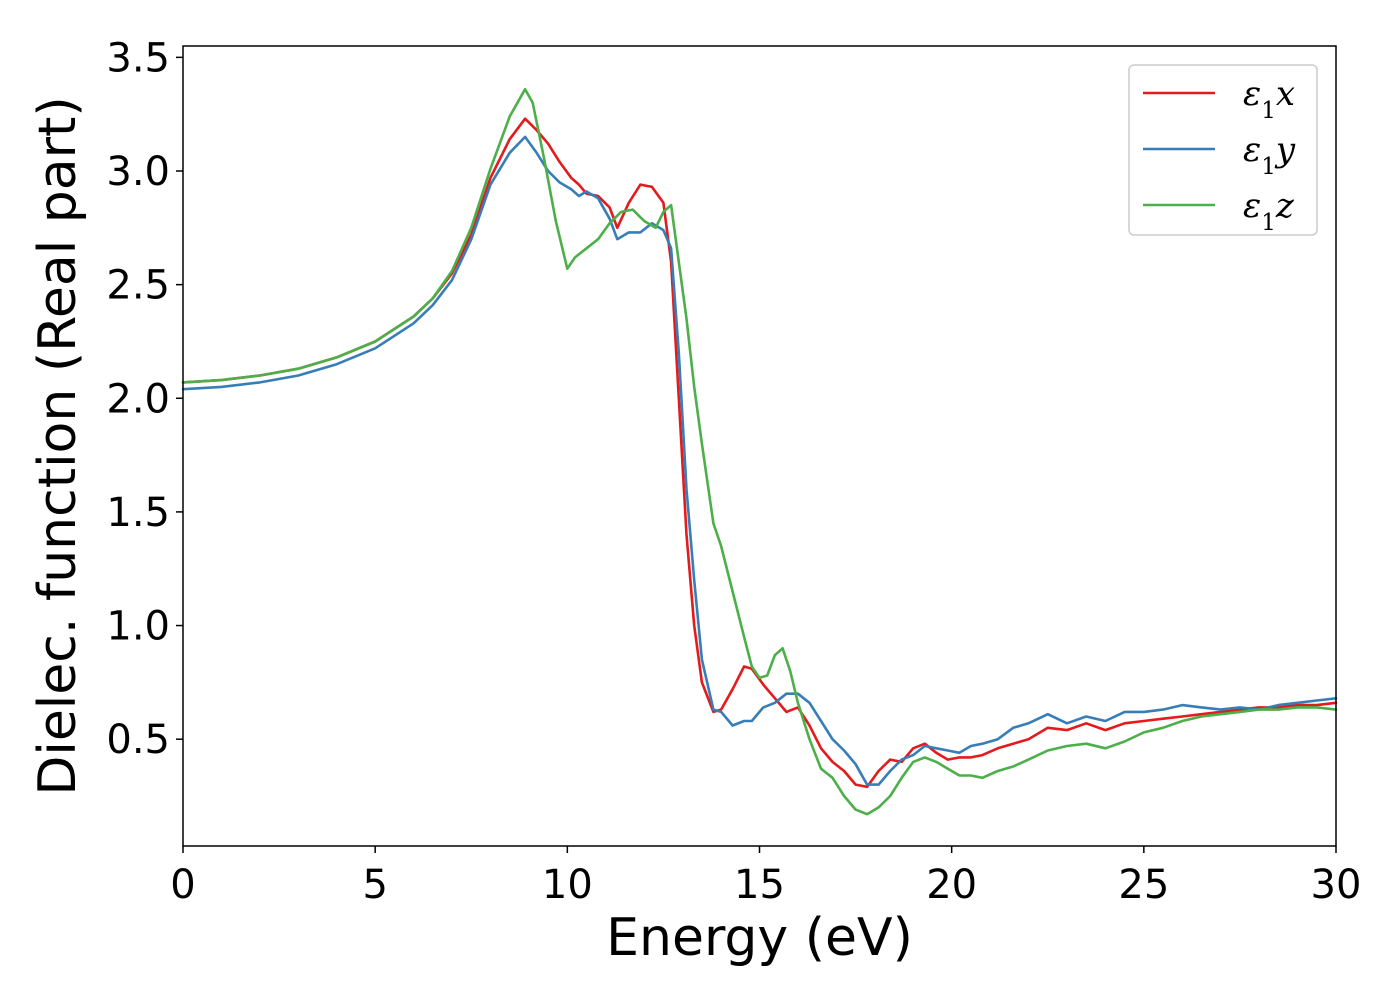 Image resolution: width=1400 pixels, height=1000 pixels. Describe the element at coordinates (138, 399) in the screenshot. I see `y-tick-label: 2.0` at that location.